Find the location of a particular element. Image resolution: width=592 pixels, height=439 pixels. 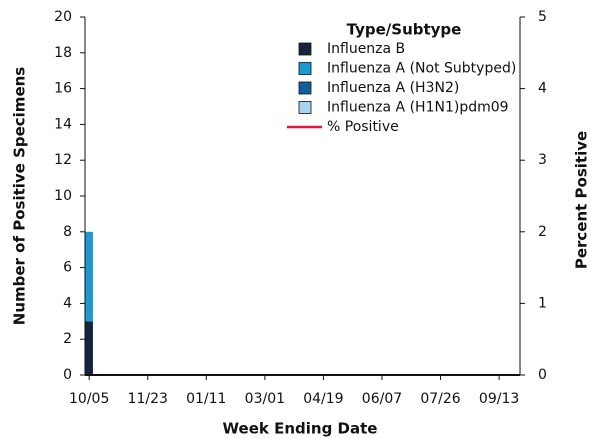

x-tick-label: 11/23 is located at coordinates (148, 399).